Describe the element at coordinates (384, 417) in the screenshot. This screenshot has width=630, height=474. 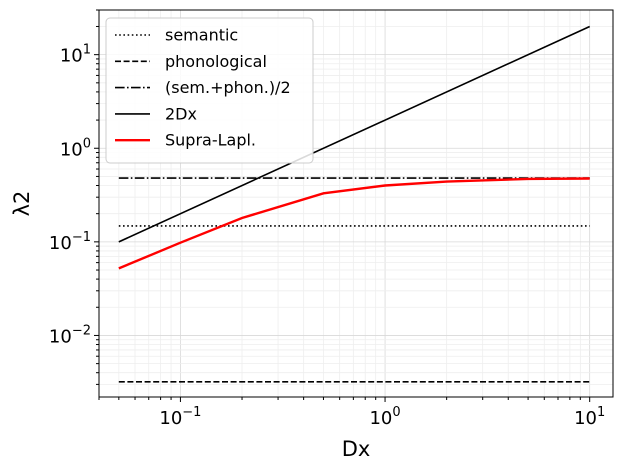
I see `x-tick-label: 10⁰` at that location.